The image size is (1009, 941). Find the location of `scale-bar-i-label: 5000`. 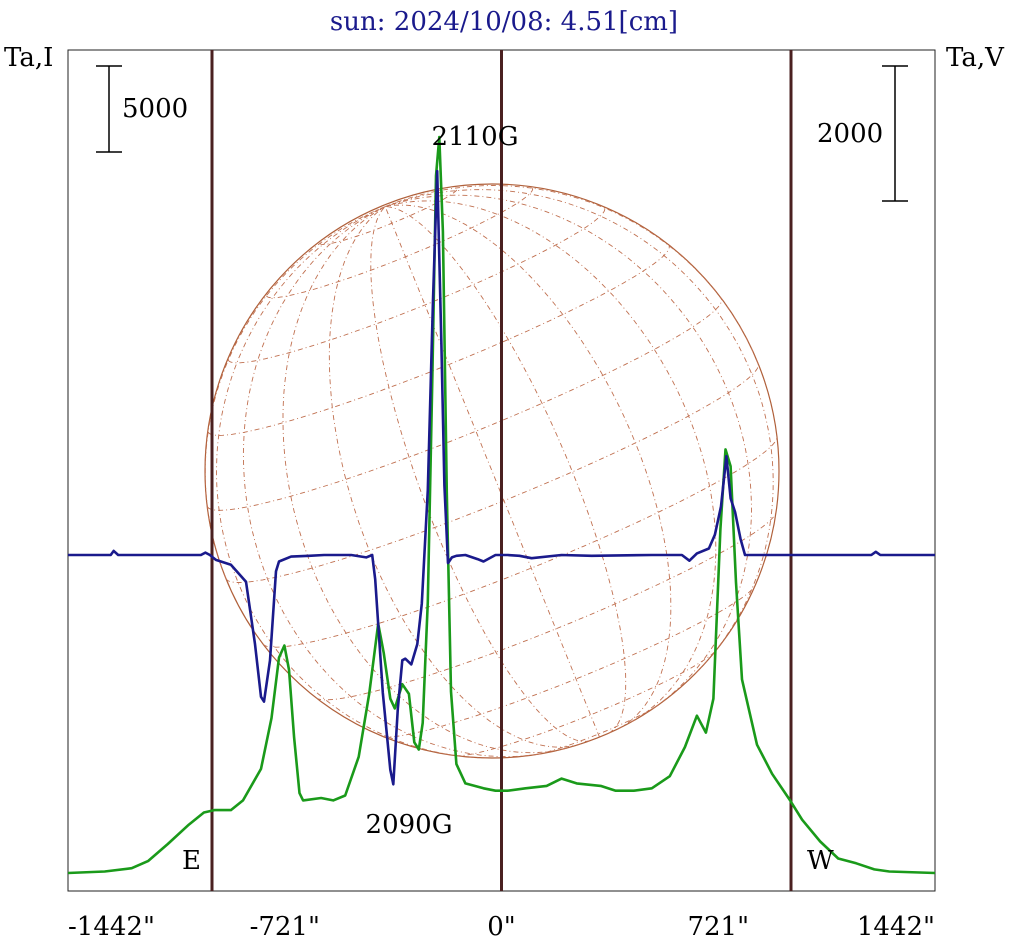

scale-bar-i-label: 5000 is located at coordinates (155, 109).